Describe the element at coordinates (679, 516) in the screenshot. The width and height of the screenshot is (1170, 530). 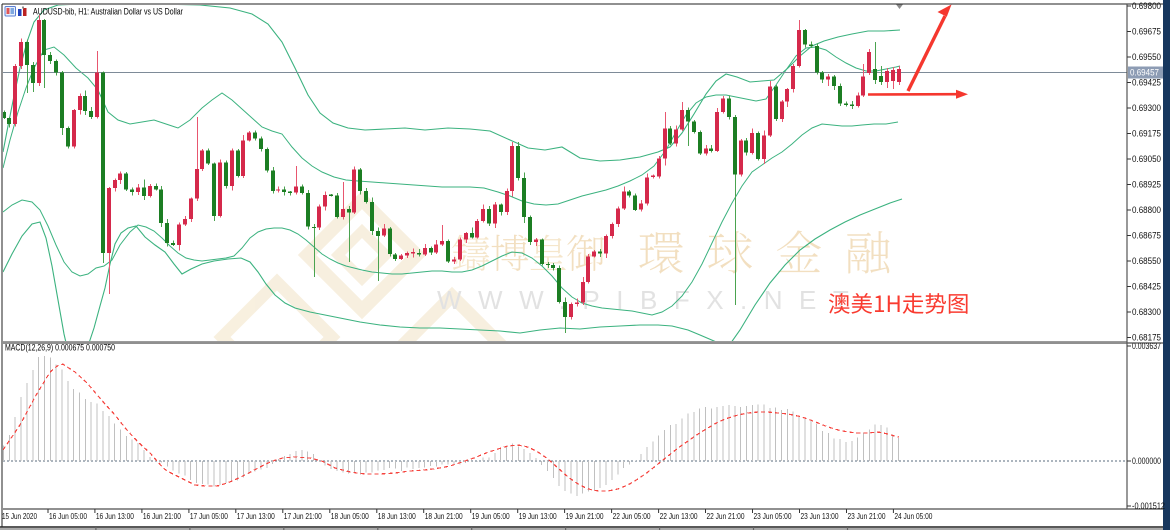
I see `svg-text: 22 Jun 13:00` at that location.